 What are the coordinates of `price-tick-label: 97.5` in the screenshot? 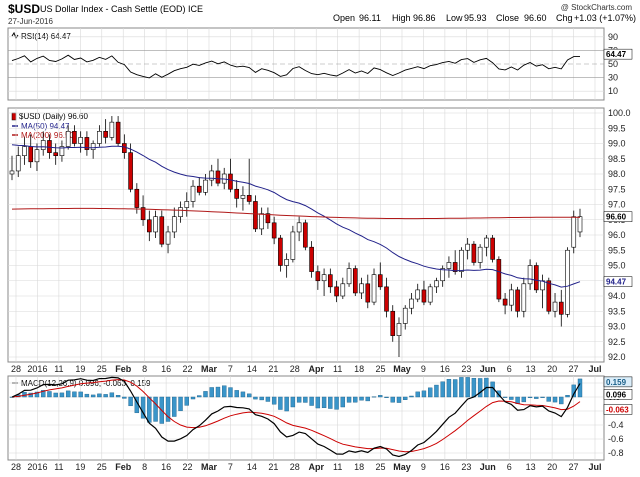 It's located at (617, 189).